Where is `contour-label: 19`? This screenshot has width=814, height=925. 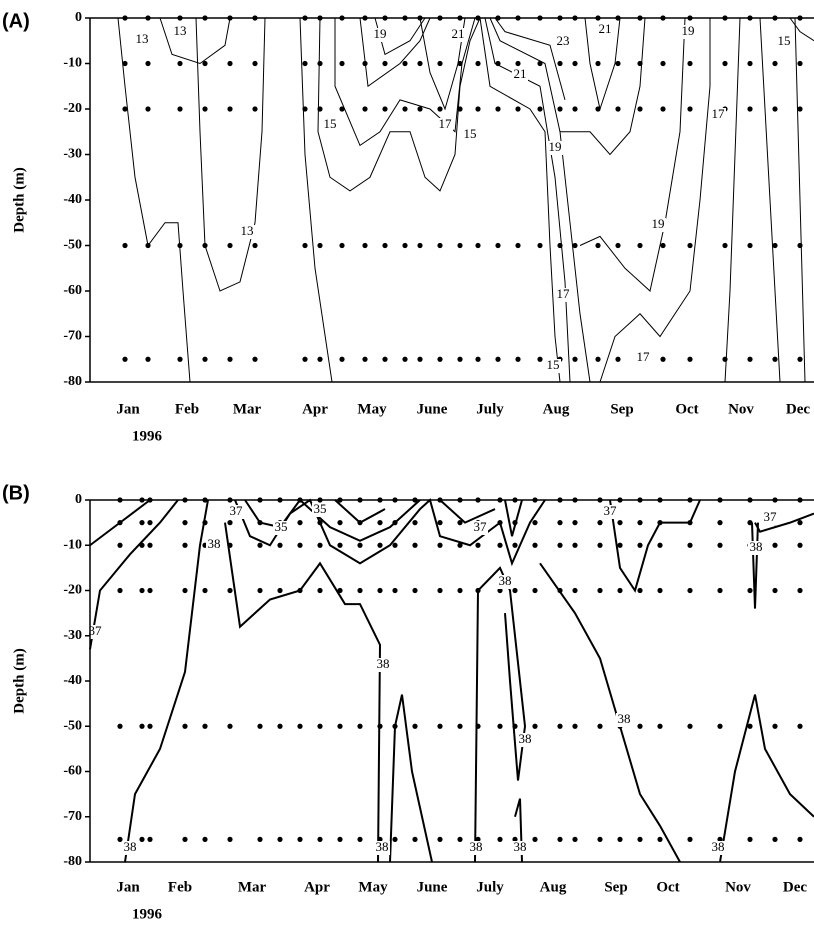
contour-label: 19 is located at coordinates (555, 146).